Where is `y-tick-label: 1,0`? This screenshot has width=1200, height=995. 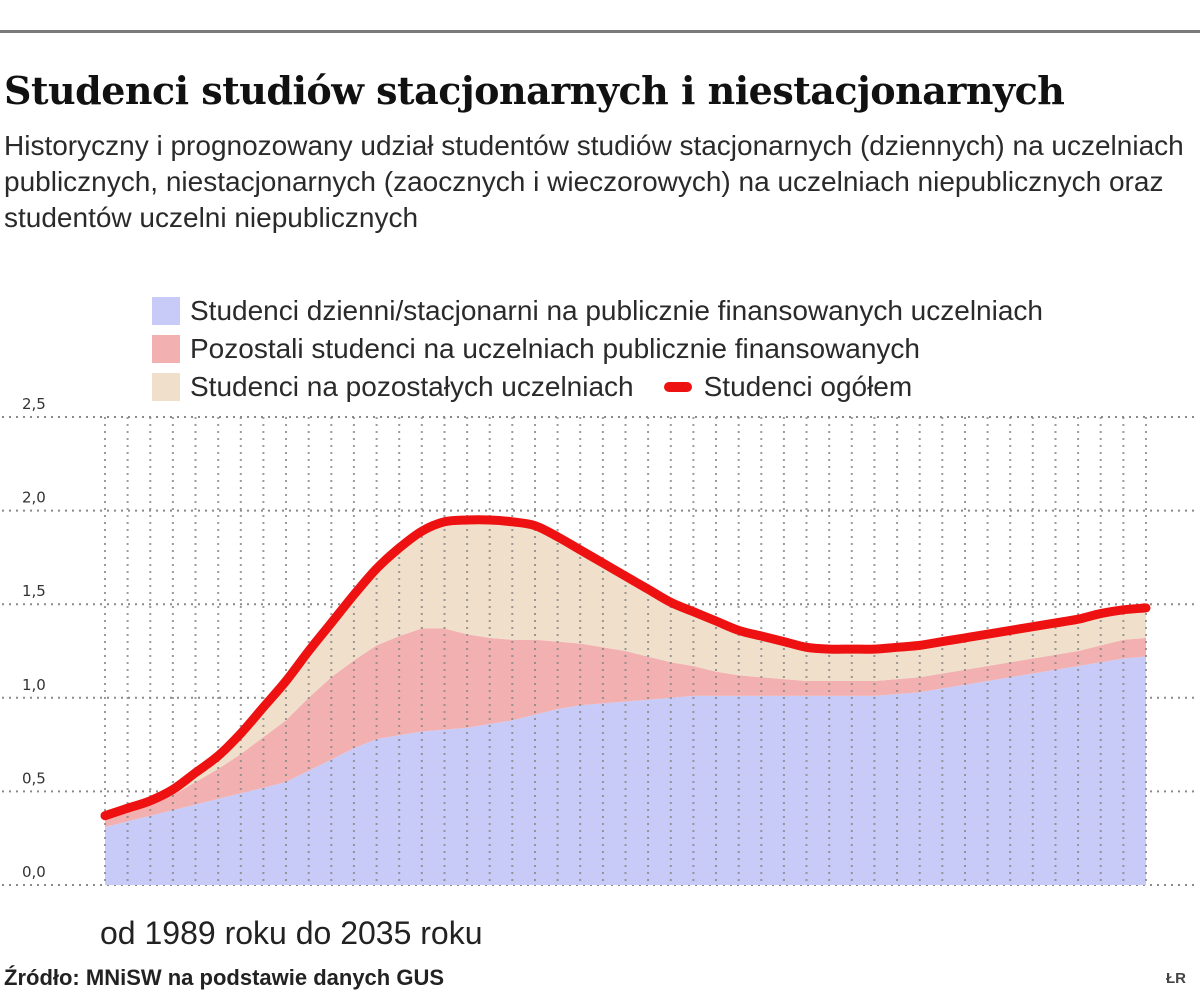 y-tick-label: 1,0 is located at coordinates (34, 685).